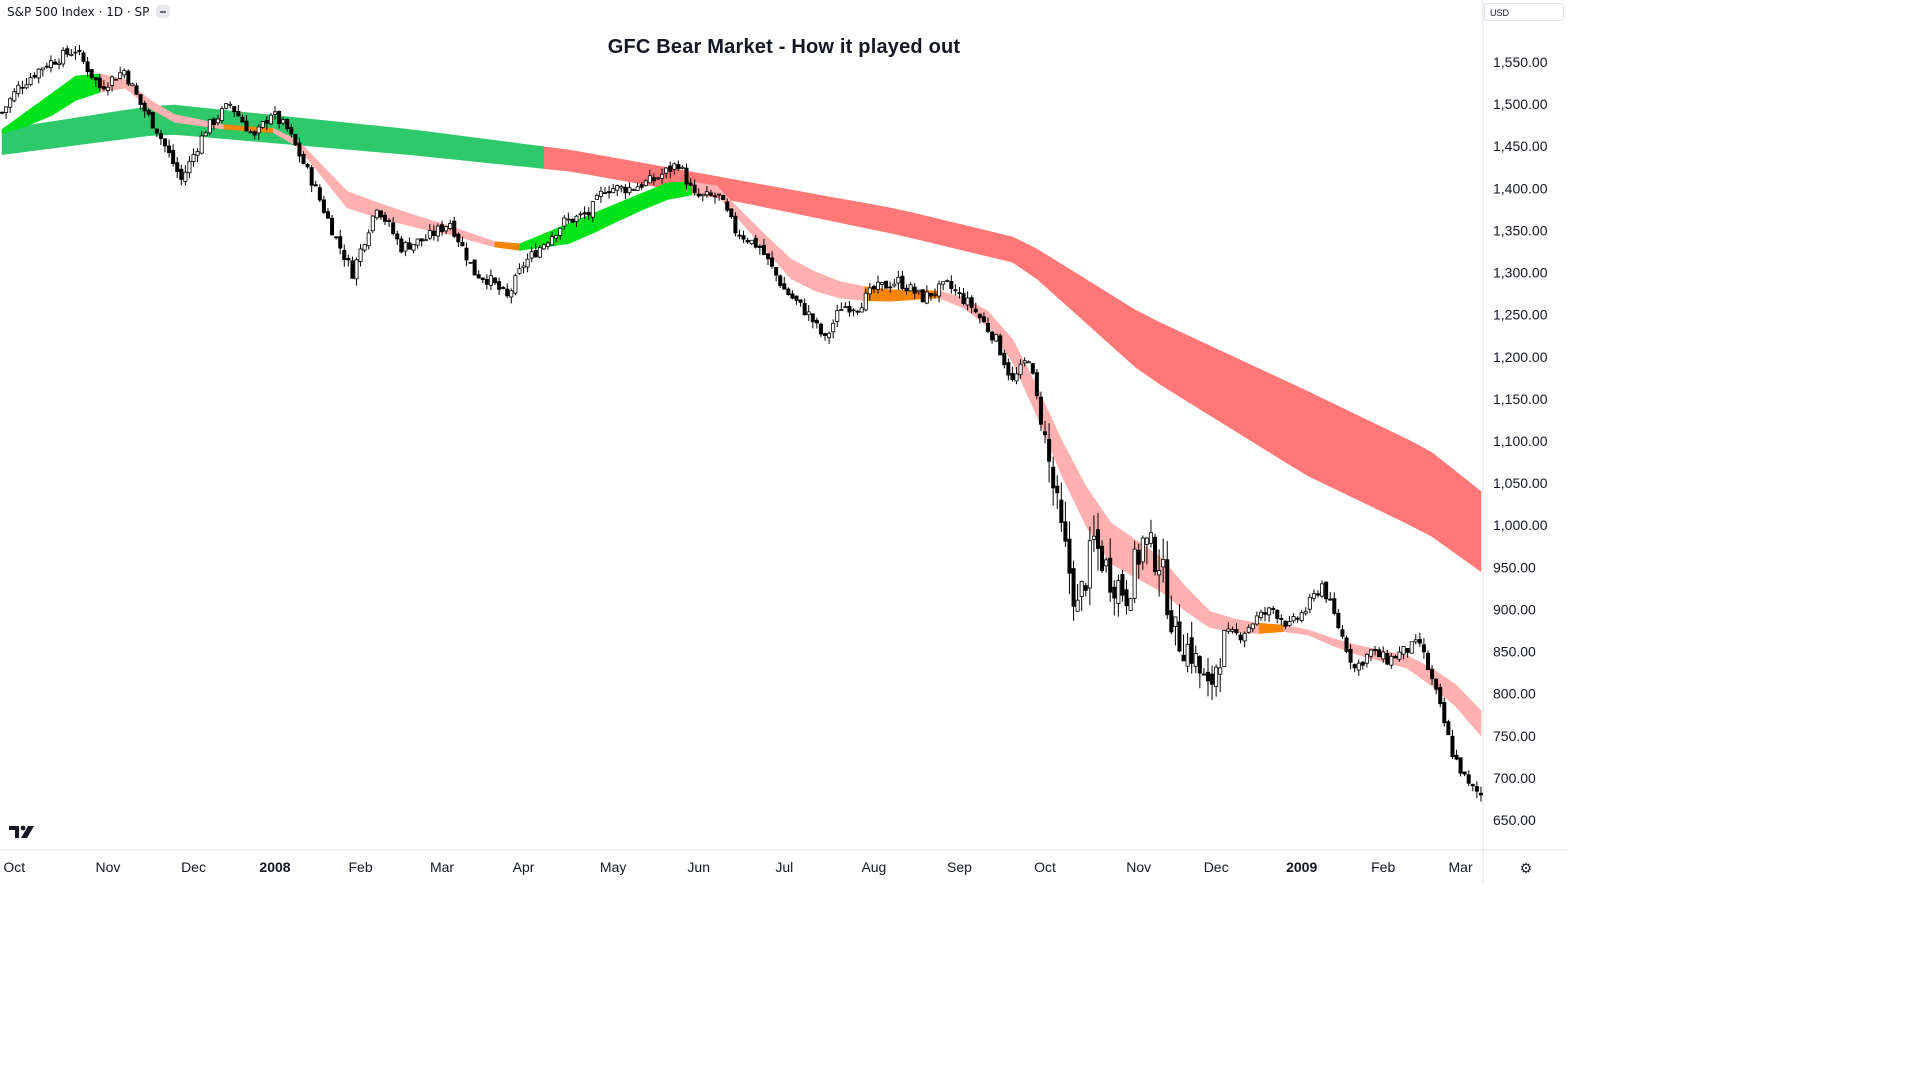 The height and width of the screenshot is (1080, 1920). Describe the element at coordinates (1514, 820) in the screenshot. I see `price-tick-label: 650.00` at that location.